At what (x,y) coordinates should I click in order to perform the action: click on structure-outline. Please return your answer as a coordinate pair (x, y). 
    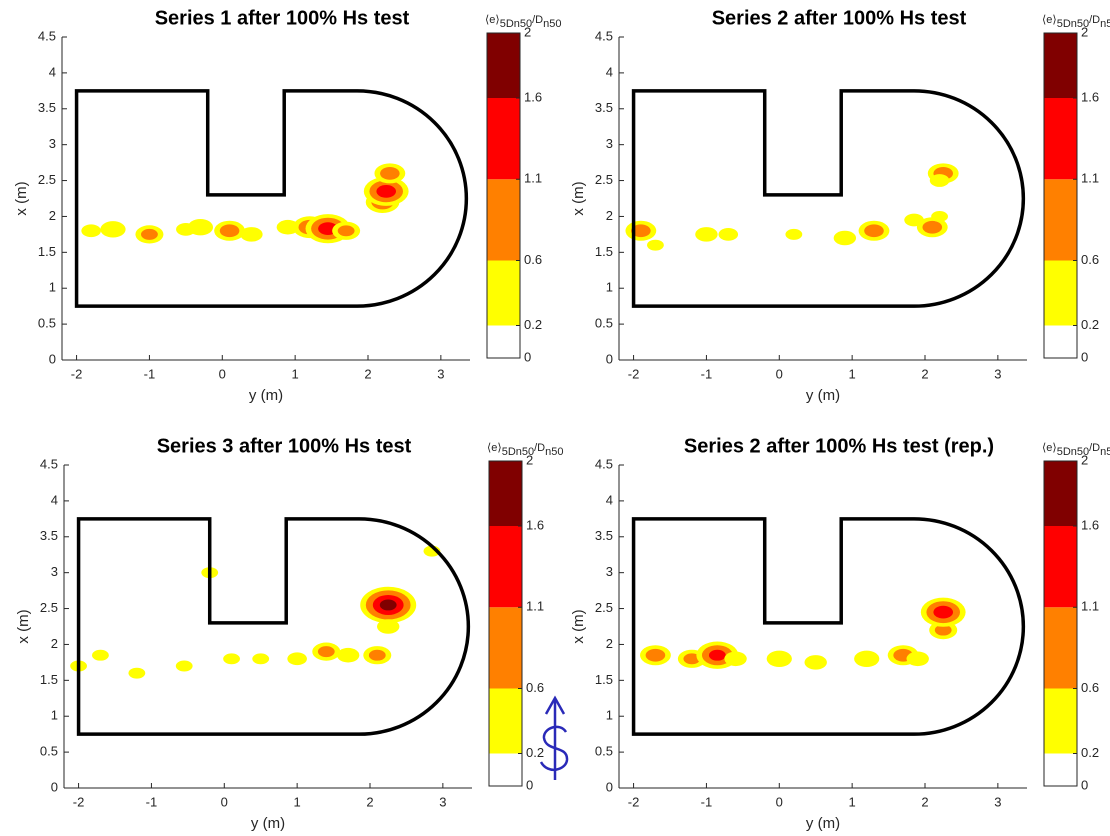
    Looking at the image, I should click on (828, 198).